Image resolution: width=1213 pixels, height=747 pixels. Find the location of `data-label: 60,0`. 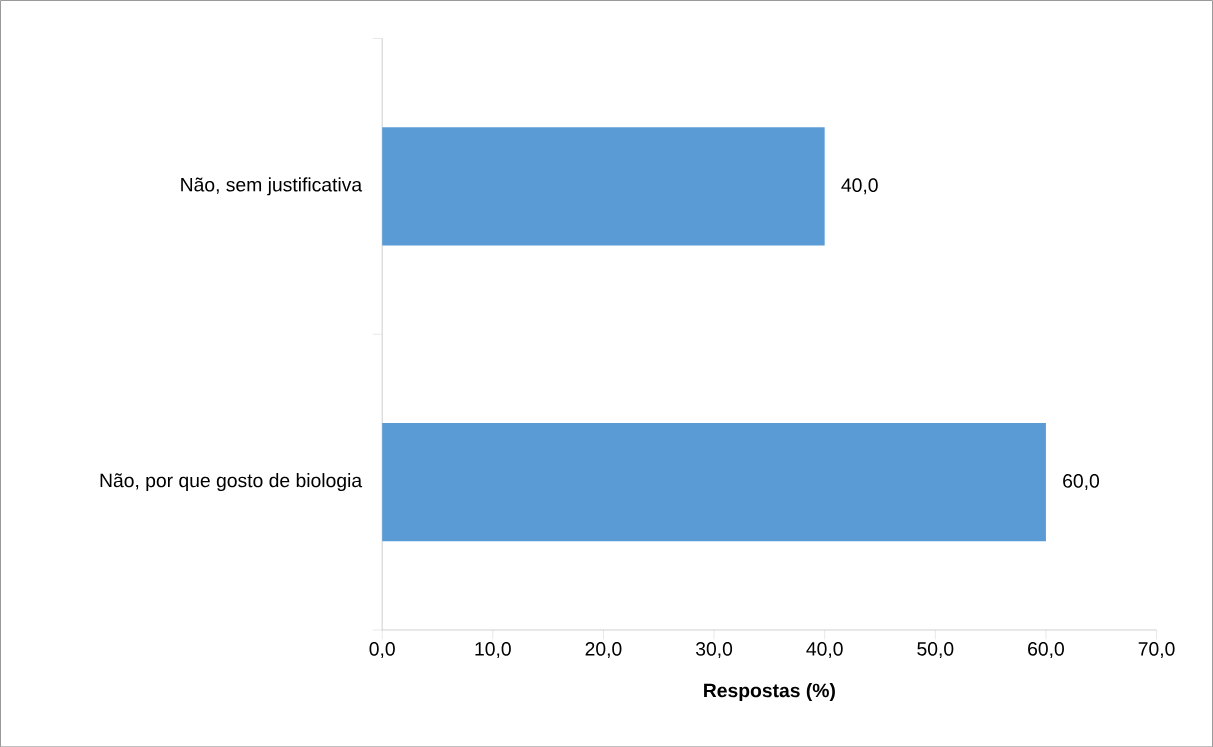

data-label: 60,0 is located at coordinates (1081, 481).